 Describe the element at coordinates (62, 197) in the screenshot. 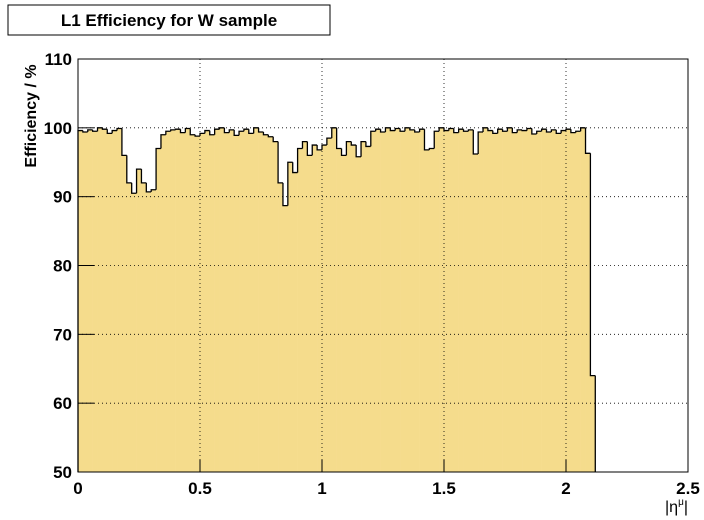

I see `y-tick-label: 90` at that location.